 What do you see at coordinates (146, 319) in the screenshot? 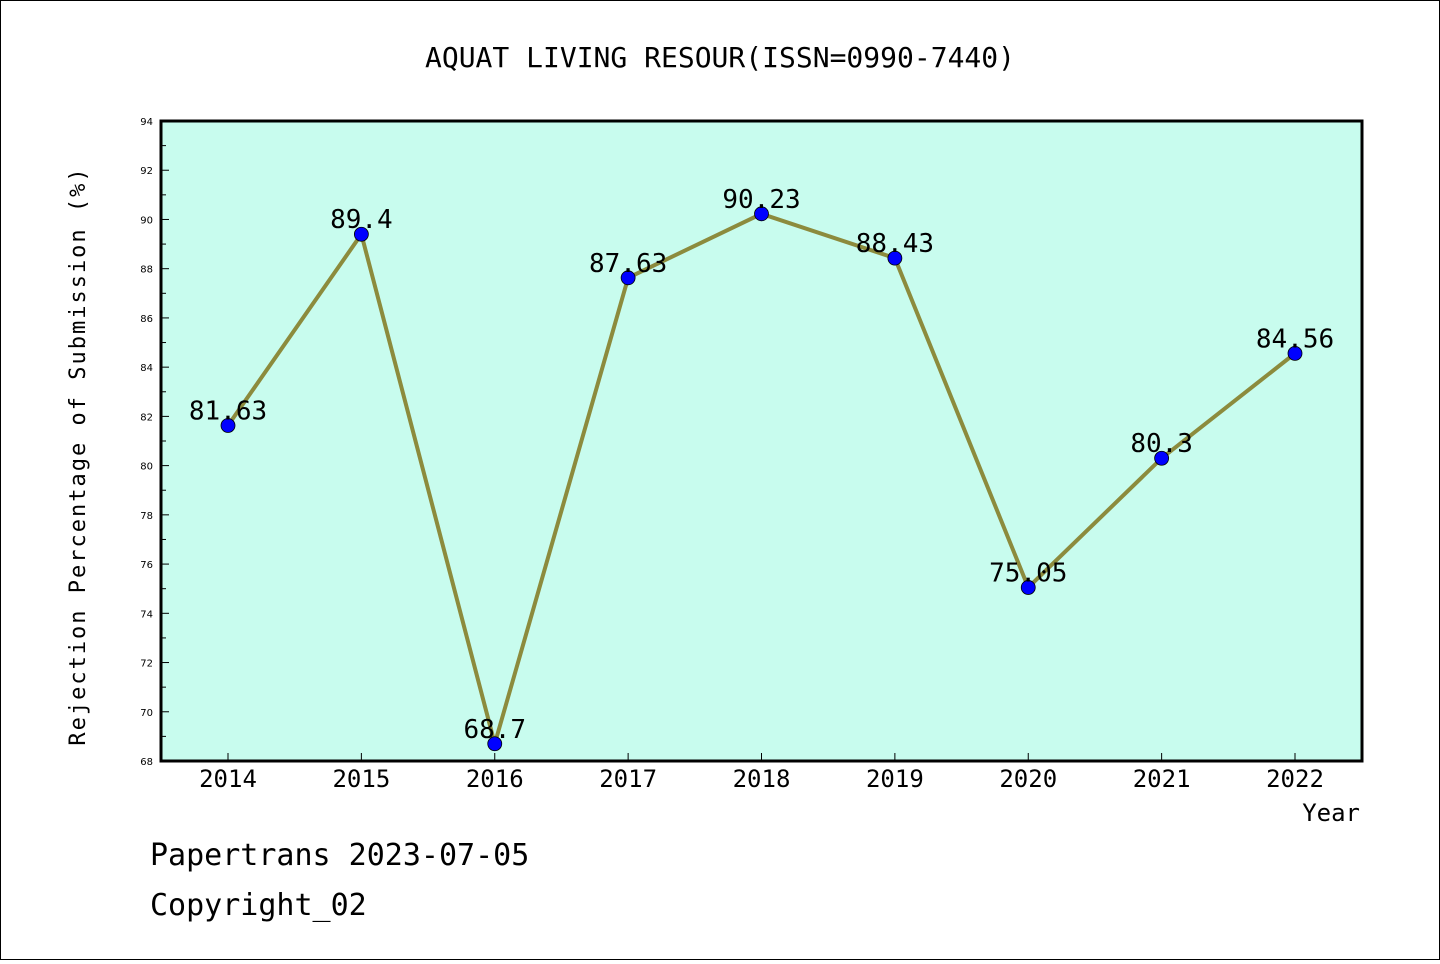
I see `y-tick-label: 86` at bounding box center [146, 319].